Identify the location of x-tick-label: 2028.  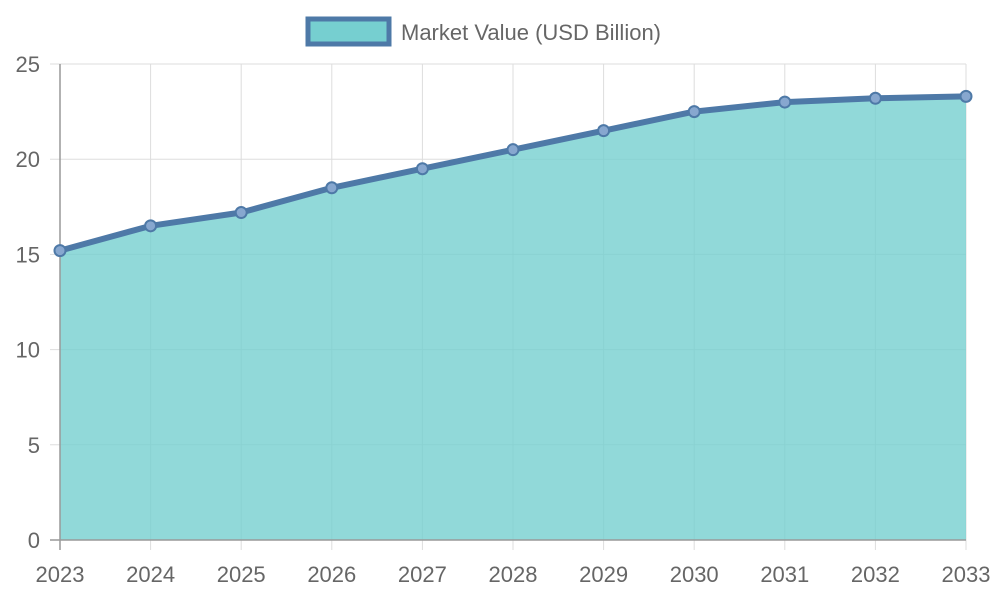
(513, 574).